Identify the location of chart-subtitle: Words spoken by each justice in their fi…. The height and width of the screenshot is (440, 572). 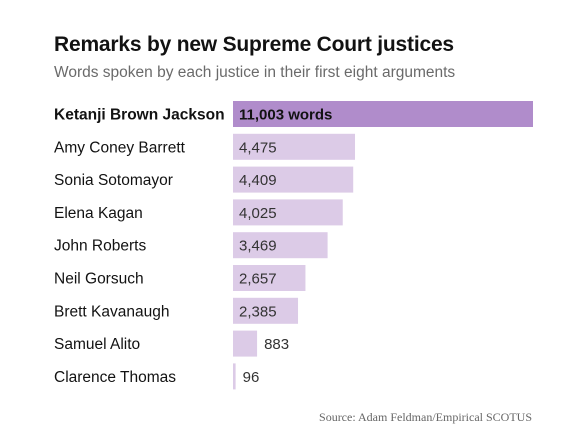
(255, 72).